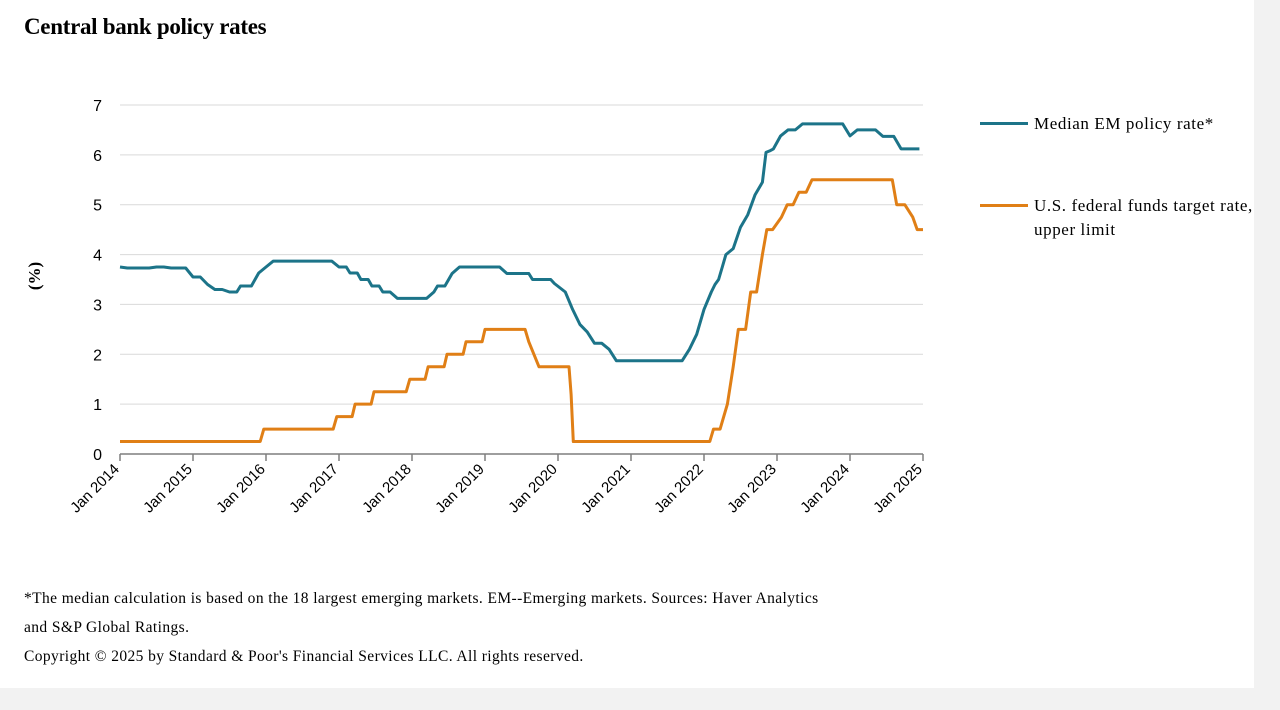 The image size is (1280, 710). Describe the element at coordinates (97, 405) in the screenshot. I see `y-tick-label: 1` at that location.